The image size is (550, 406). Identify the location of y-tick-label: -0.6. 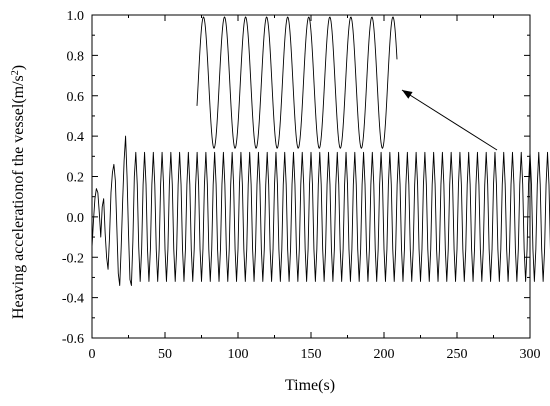
(73, 339).